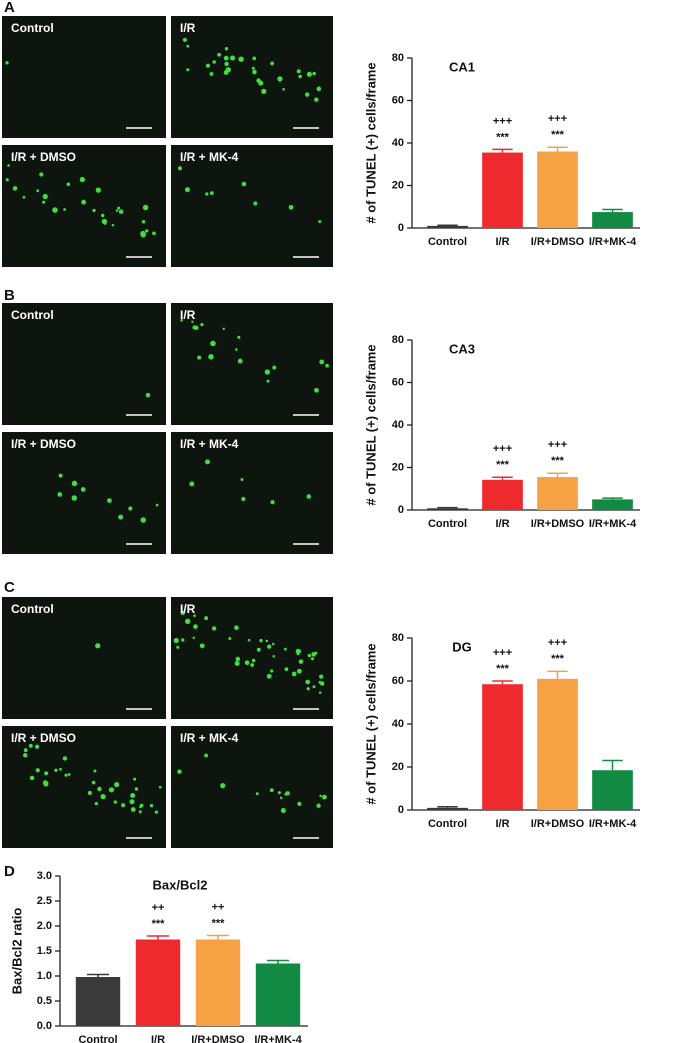  Describe the element at coordinates (188, 609) in the screenshot. I see `image-label: I/R` at that location.